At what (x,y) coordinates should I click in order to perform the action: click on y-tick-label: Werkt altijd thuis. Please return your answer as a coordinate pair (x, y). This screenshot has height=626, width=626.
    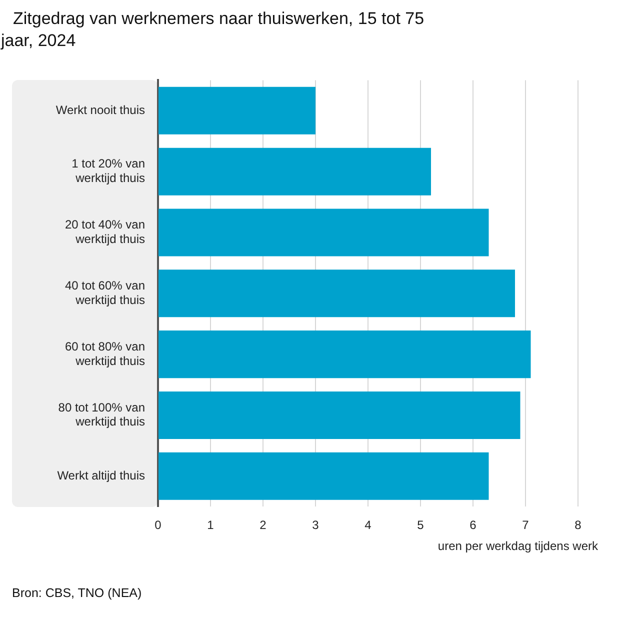
    Looking at the image, I should click on (101, 475).